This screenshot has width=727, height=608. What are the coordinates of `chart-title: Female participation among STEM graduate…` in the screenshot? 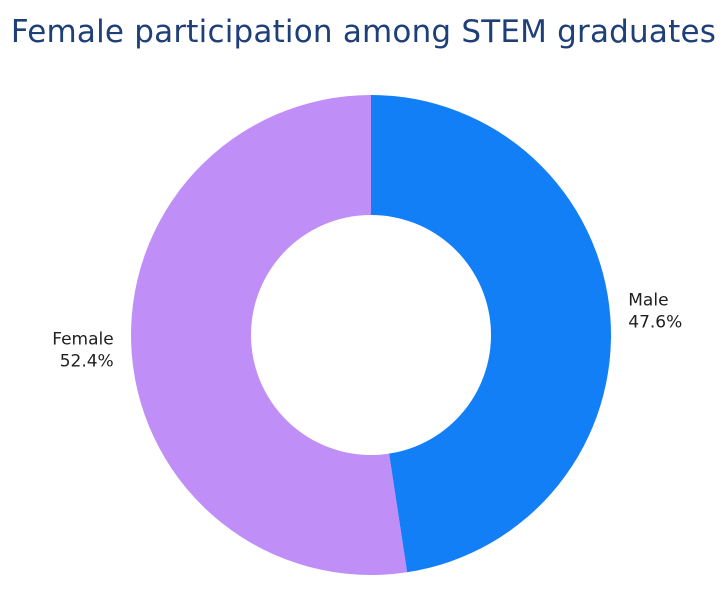 It's located at (363, 32).